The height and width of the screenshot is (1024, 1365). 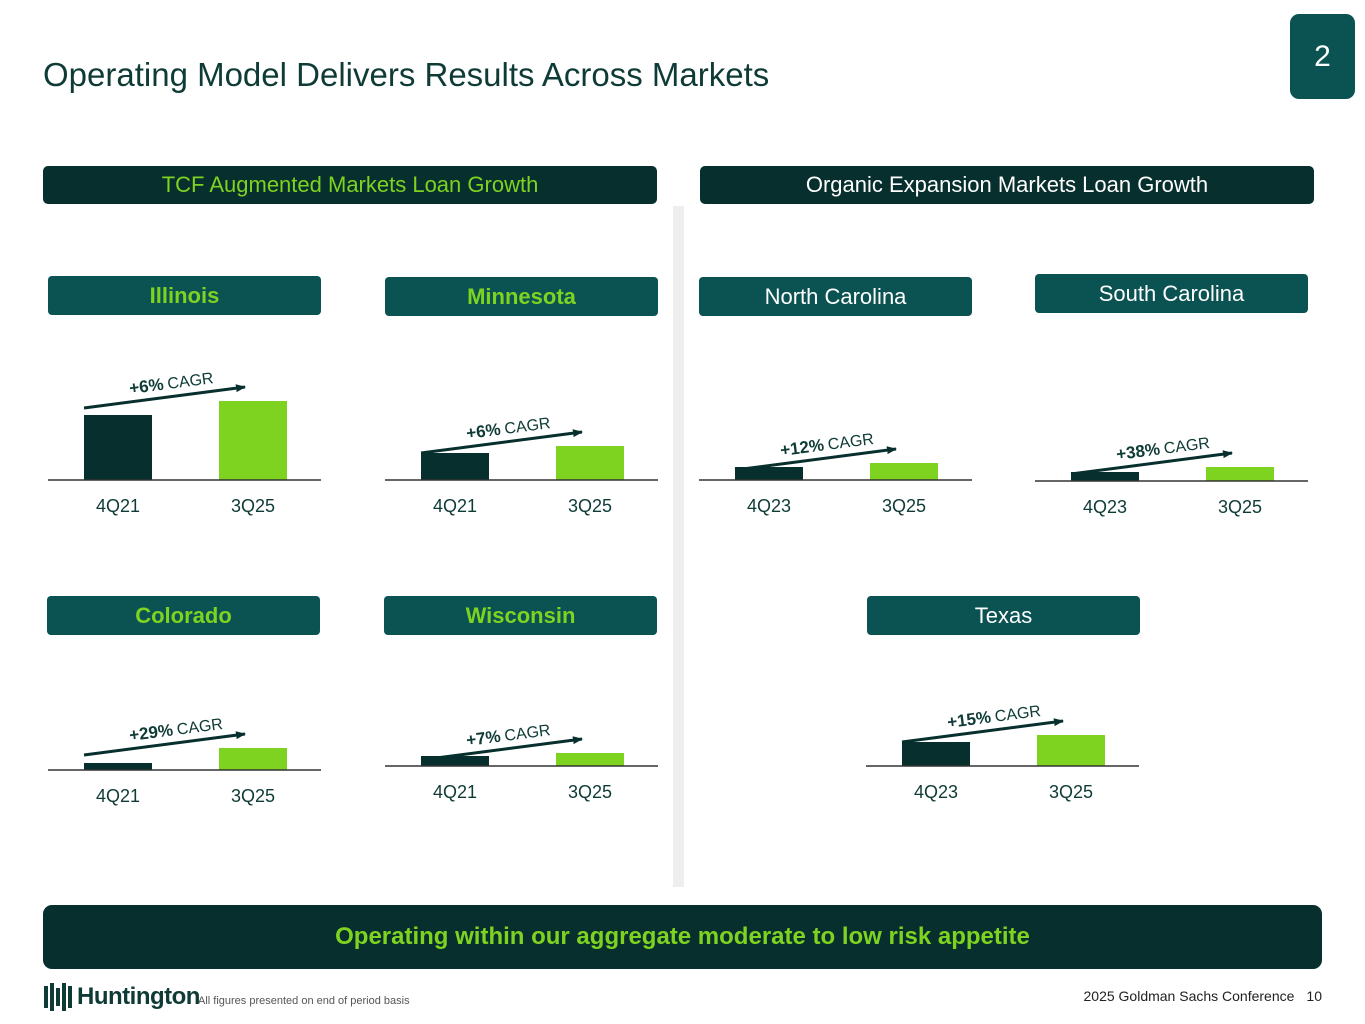 I want to click on market-header-colorado: Colorado, so click(x=183, y=615).